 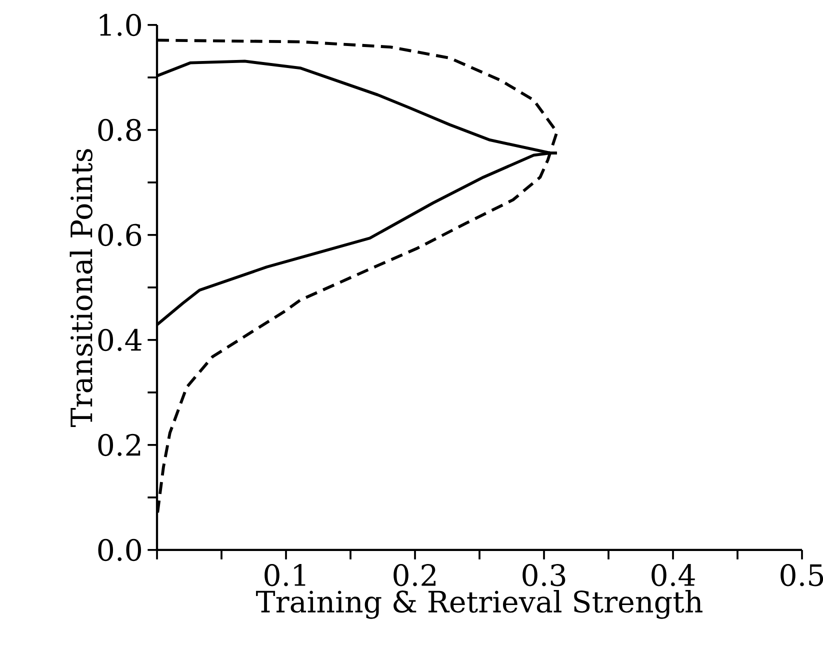 I want to click on y-tick-label: 0.8, so click(x=119, y=130).